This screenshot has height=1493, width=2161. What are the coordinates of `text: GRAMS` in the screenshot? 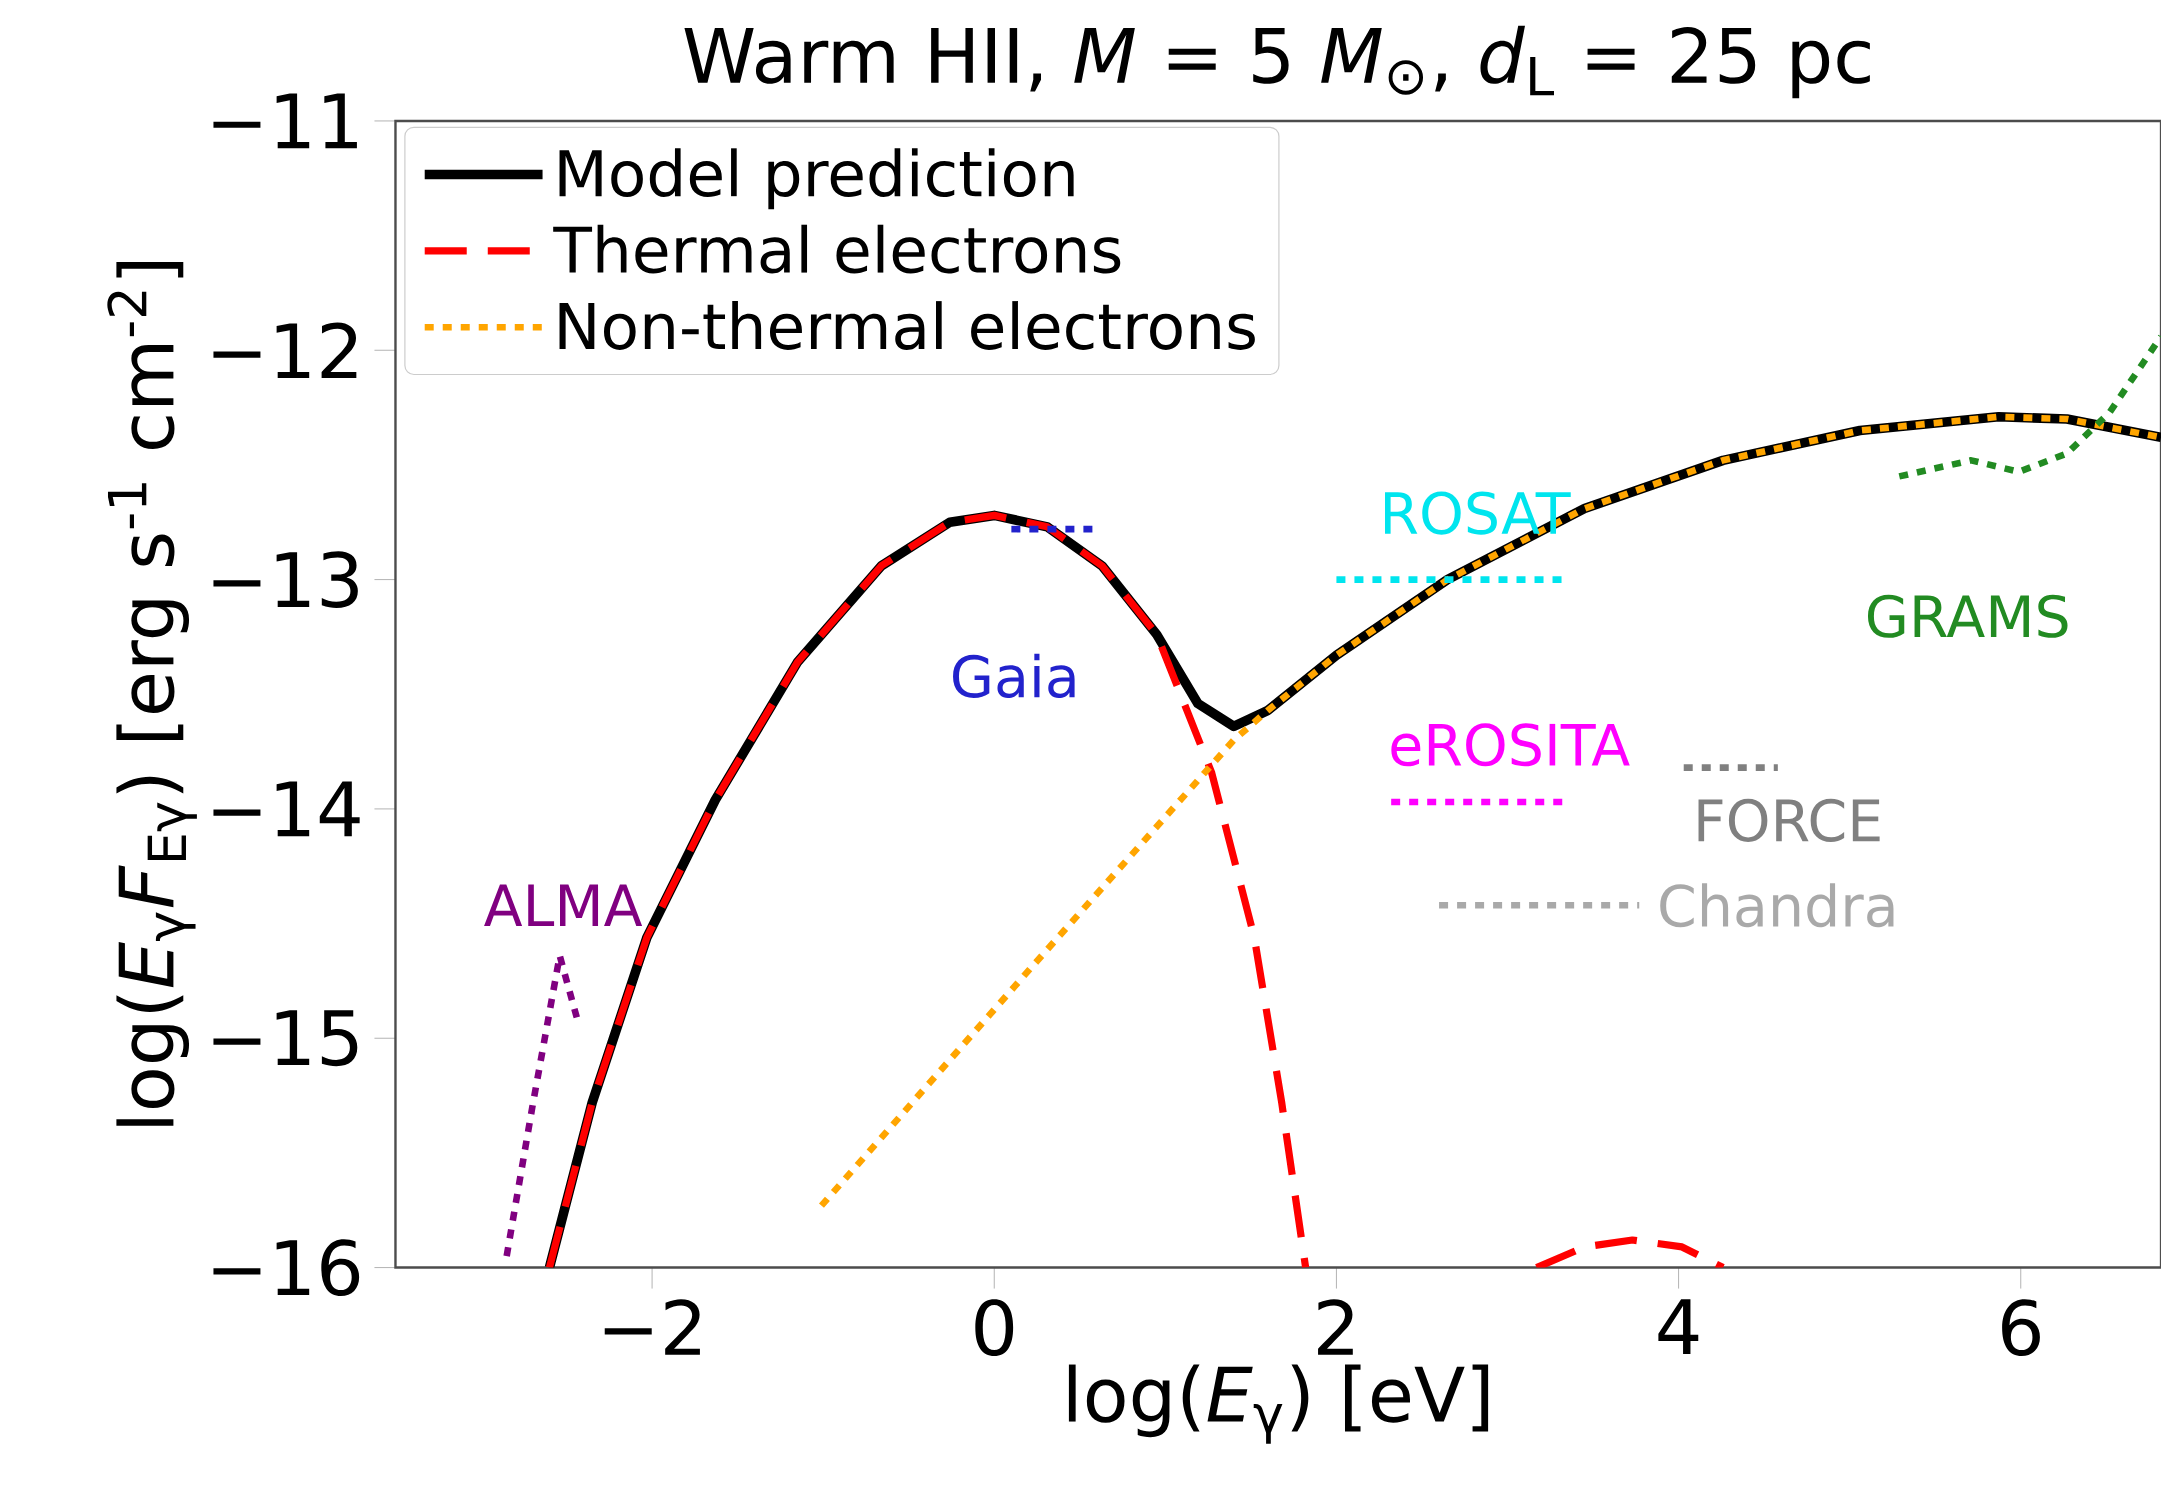 It's located at (1967, 616).